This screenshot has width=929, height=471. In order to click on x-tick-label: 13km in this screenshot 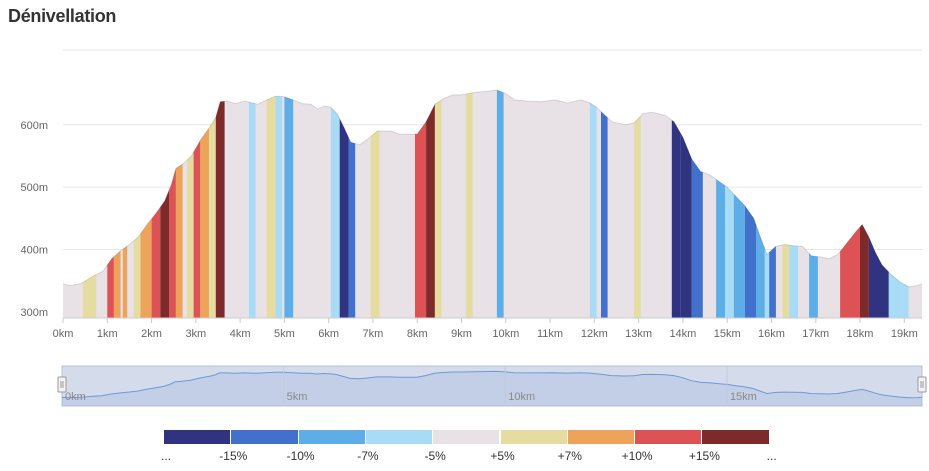, I will do `click(638, 334)`.